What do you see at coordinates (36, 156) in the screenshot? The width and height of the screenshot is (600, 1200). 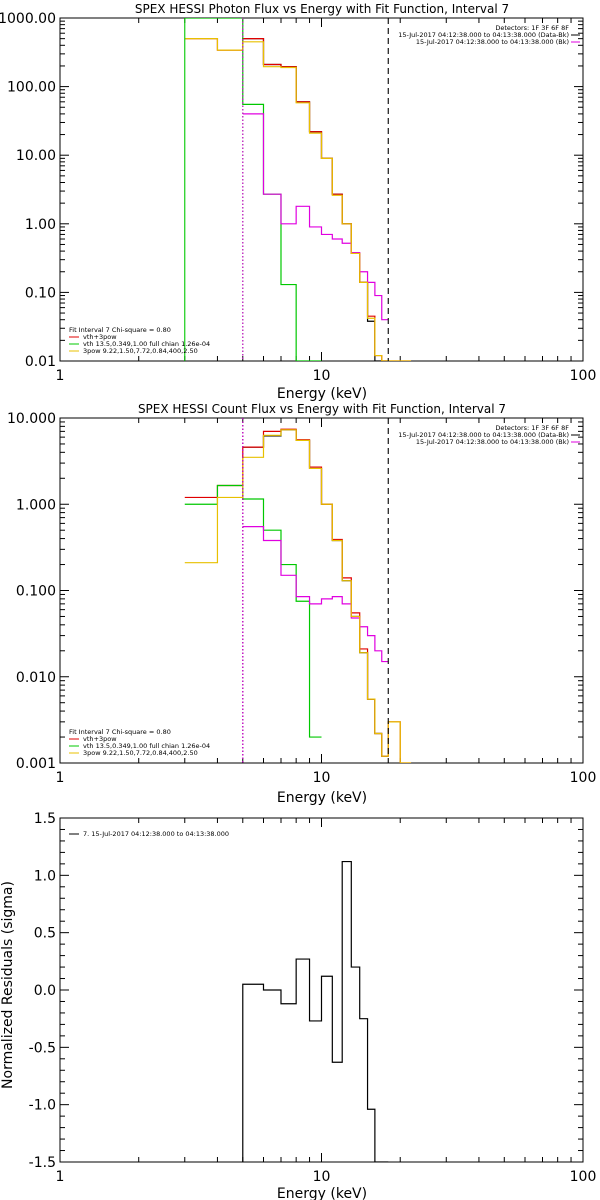 I see `y-tick-label: 10.00` at bounding box center [36, 156].